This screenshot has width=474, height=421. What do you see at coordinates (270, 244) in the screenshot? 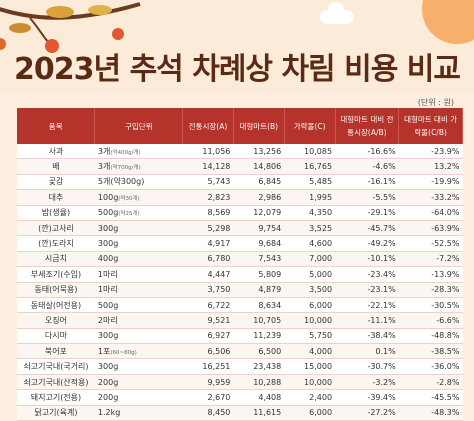
I see `large-mart-price-cell-text: 9,684` at bounding box center [270, 244].